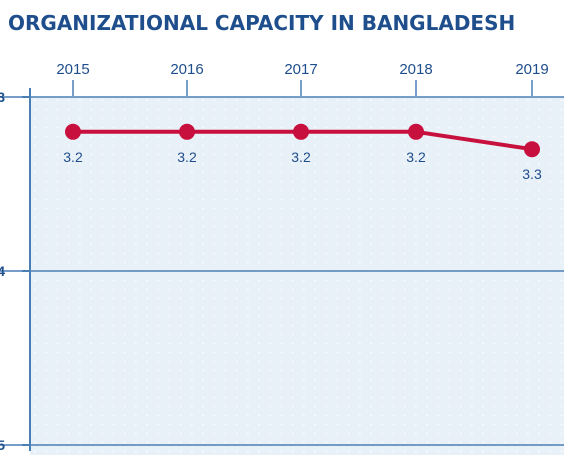 Image resolution: width=564 pixels, height=455 pixels. I want to click on x-tick-label: 2015, so click(72, 69).